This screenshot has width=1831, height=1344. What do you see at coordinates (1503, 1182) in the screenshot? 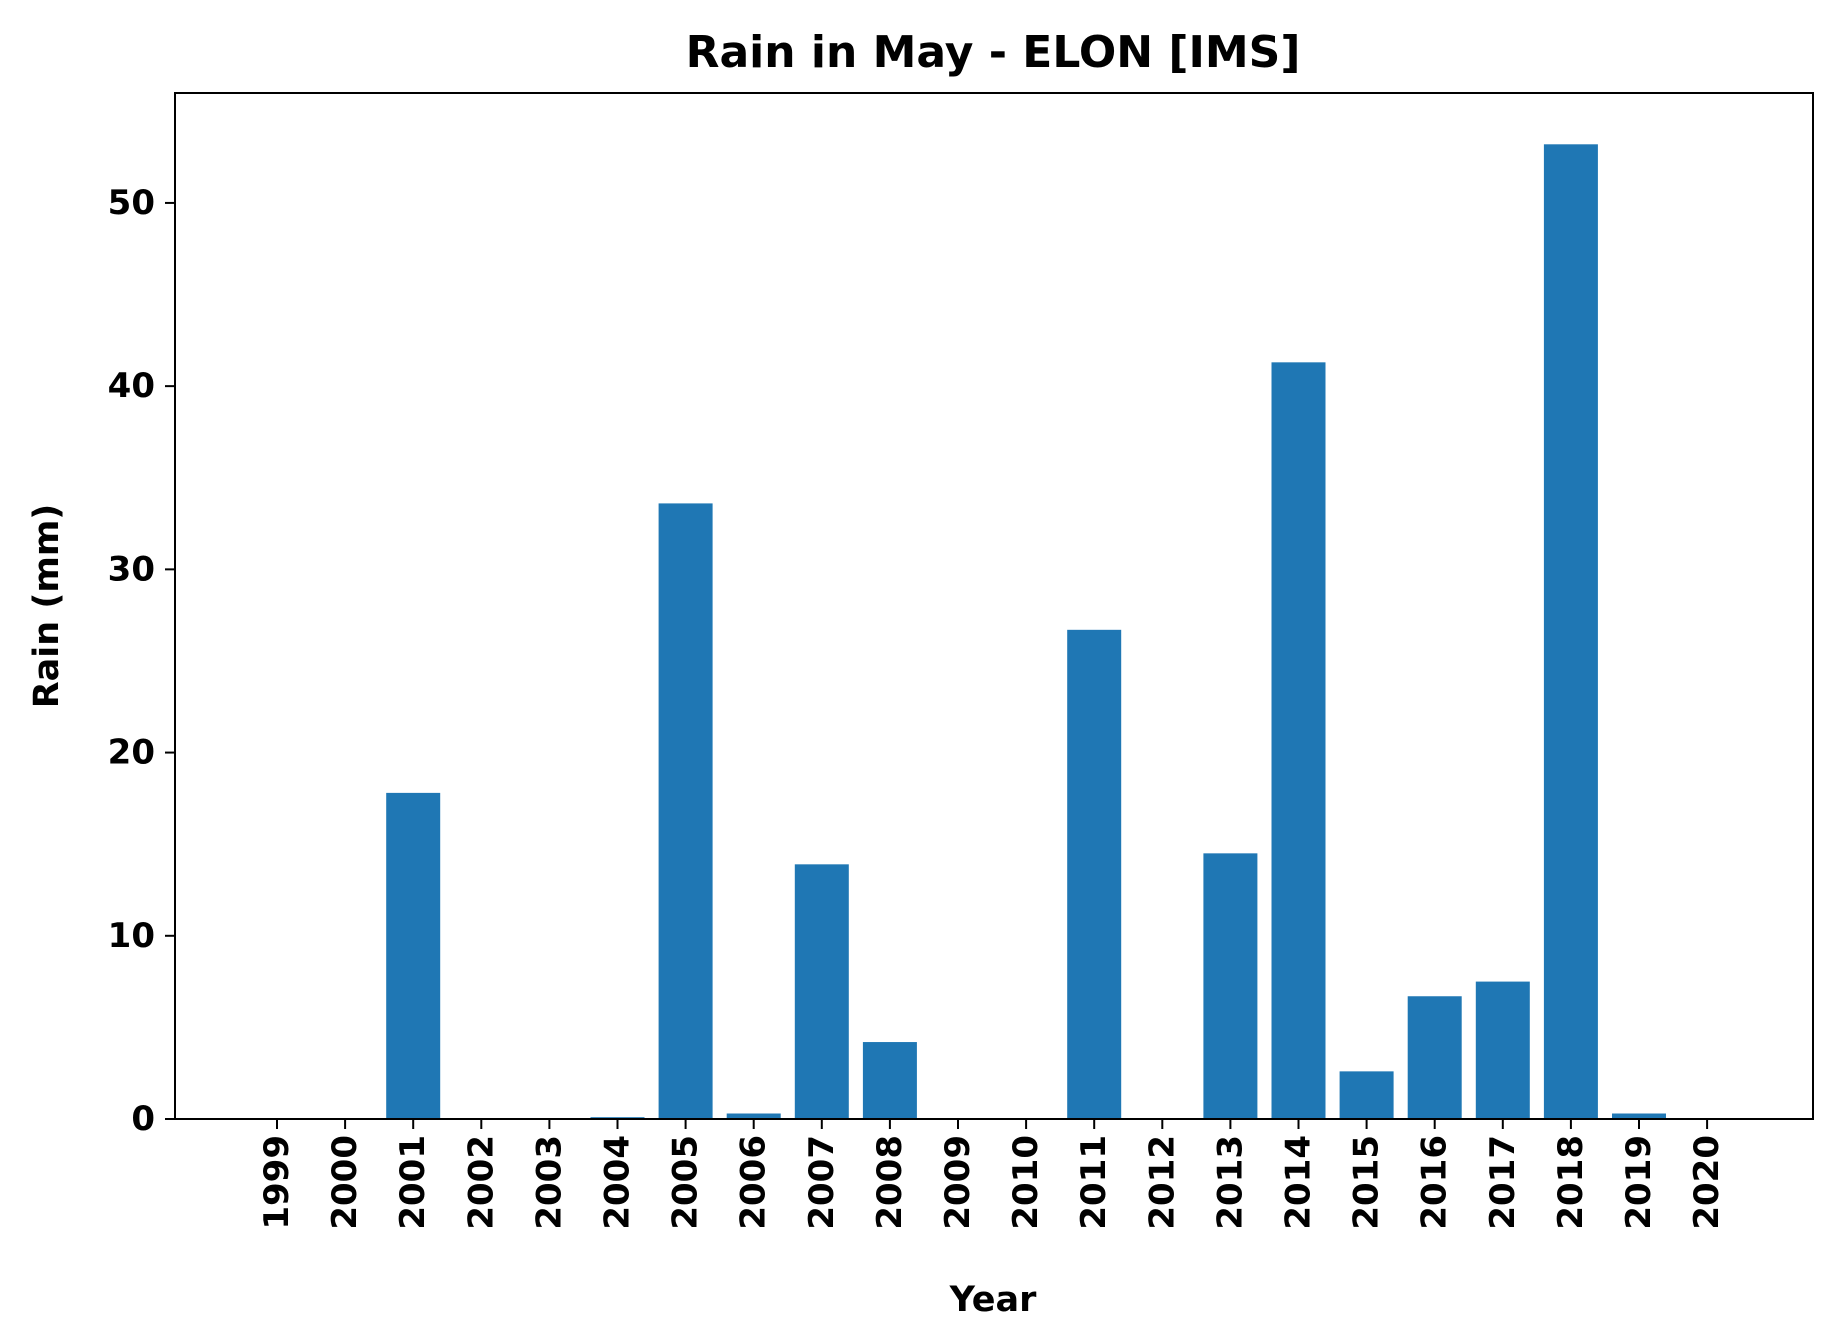
I see `x-tick-label: 2017` at bounding box center [1503, 1182].